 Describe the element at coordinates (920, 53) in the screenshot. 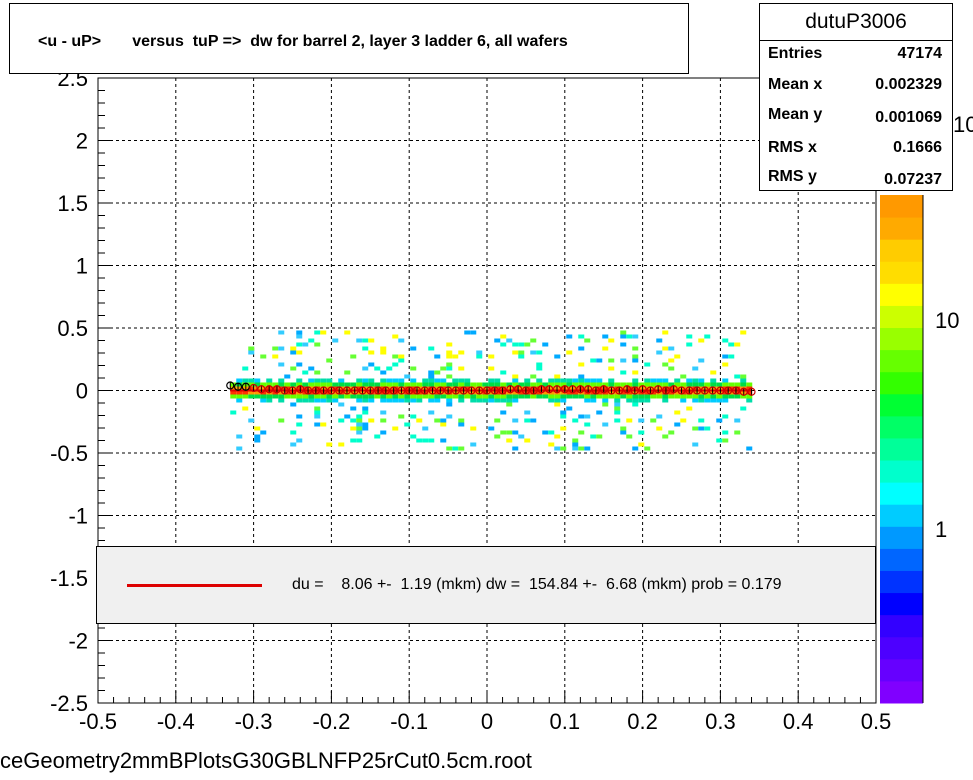

I see `stats-value: 47174` at that location.